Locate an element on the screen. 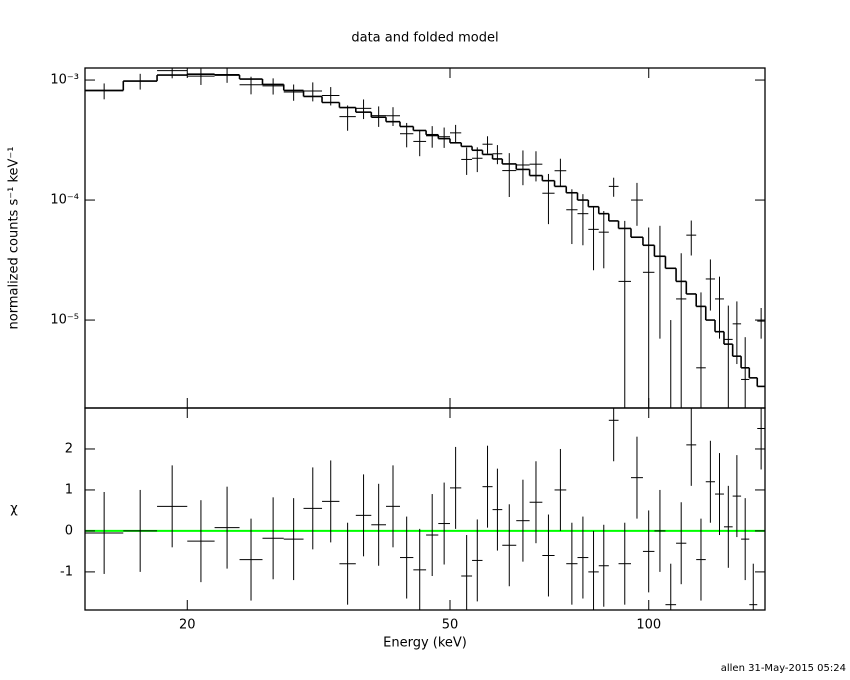 The image size is (850, 680). chart-title: data and folded model is located at coordinates (424, 38).